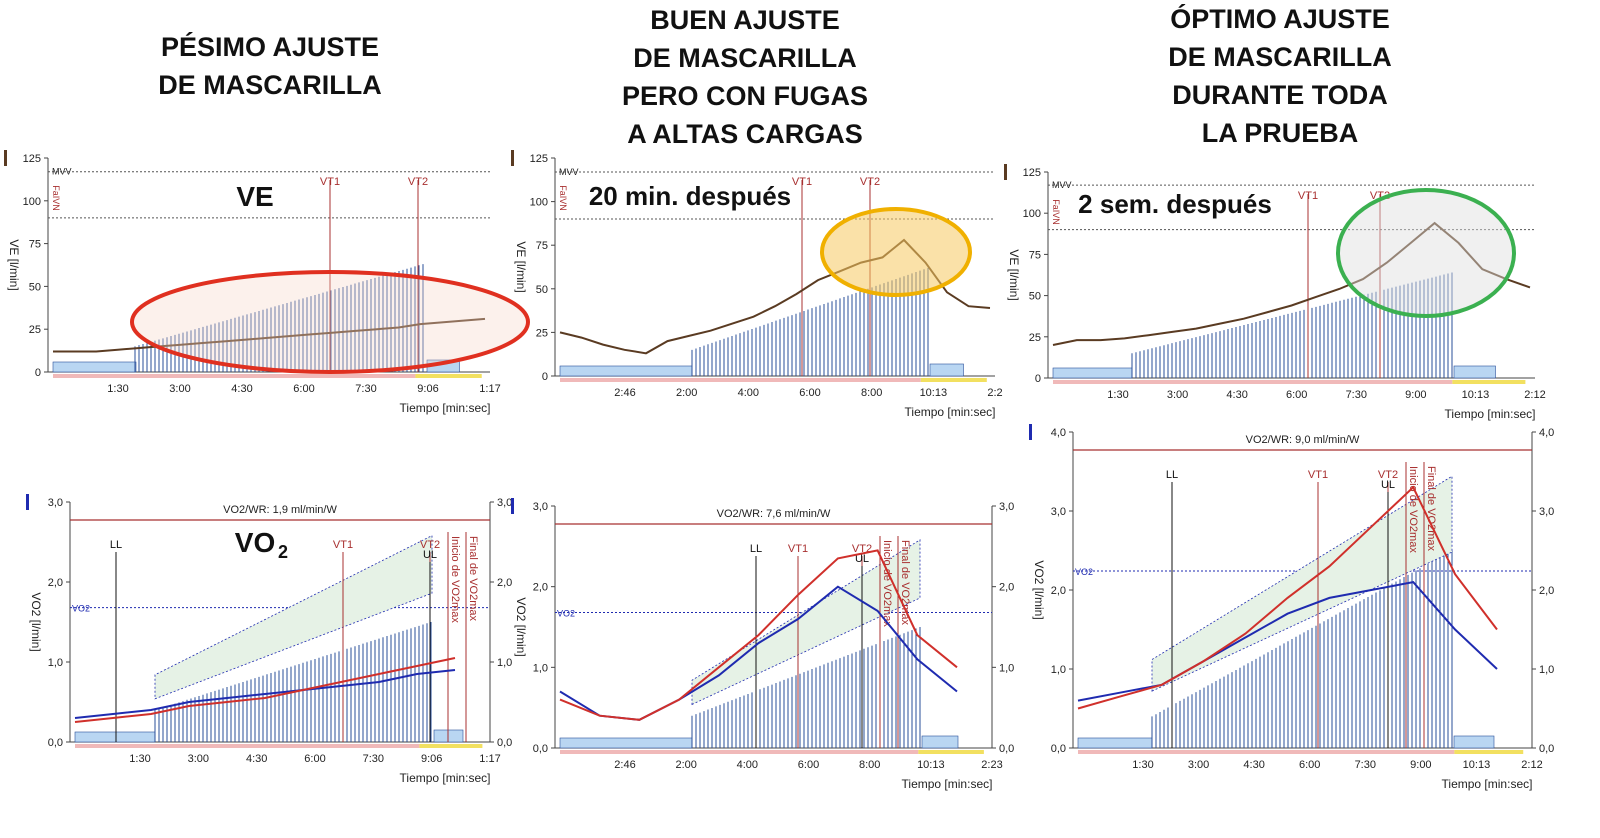 The width and height of the screenshot is (1600, 838). What do you see at coordinates (489, 389) in the screenshot?
I see `ve-col1-xtick-label: 1:17` at bounding box center [489, 389].